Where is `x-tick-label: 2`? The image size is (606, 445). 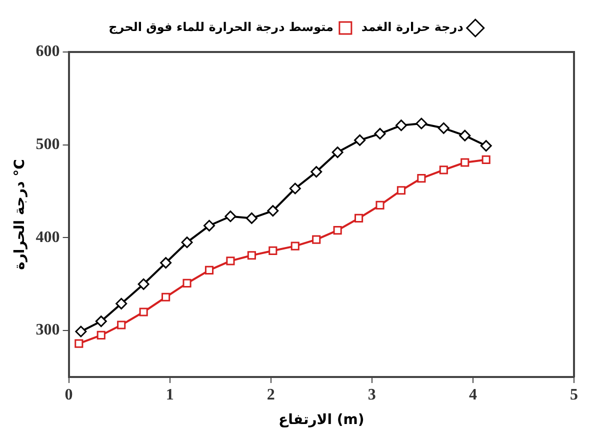
x-tick-label: 2 is located at coordinates (270, 395).